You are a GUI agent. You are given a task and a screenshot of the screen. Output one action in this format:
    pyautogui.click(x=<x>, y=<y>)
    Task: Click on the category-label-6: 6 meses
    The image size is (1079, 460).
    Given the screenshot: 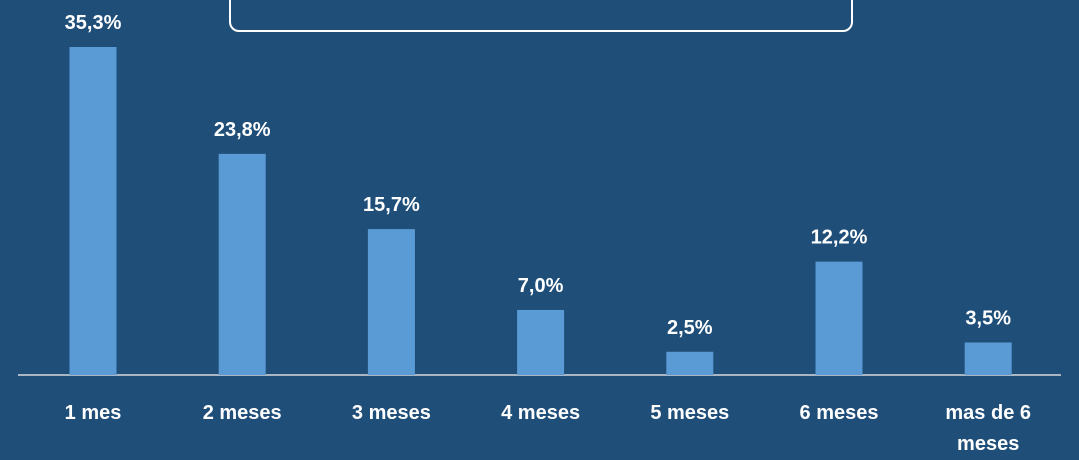 What is the action you would take?
    pyautogui.click(x=839, y=413)
    